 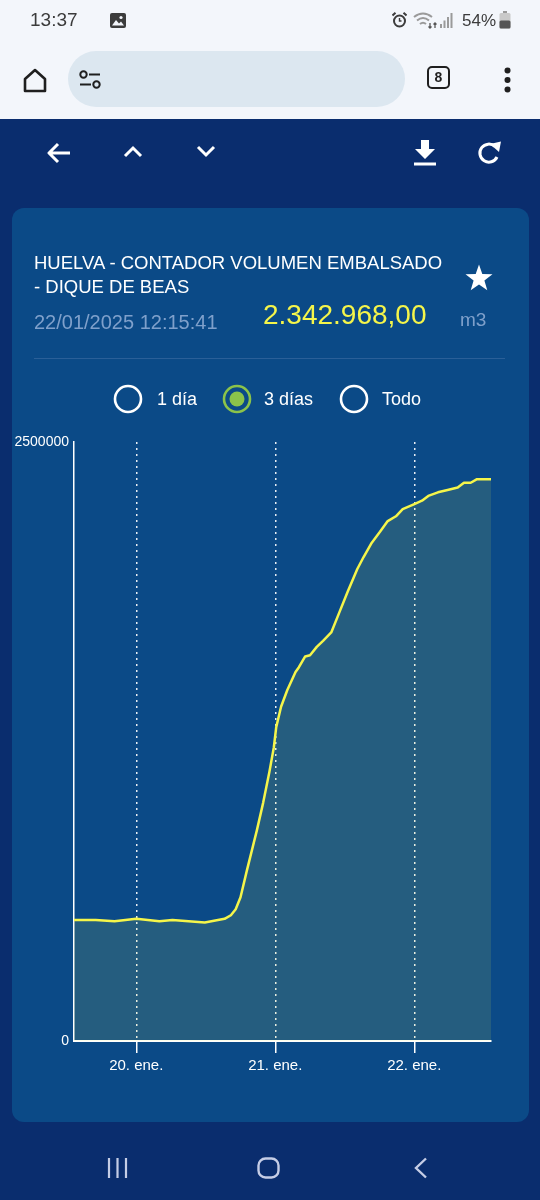 I want to click on x-tick-label: 21. ene., so click(x=275, y=1065).